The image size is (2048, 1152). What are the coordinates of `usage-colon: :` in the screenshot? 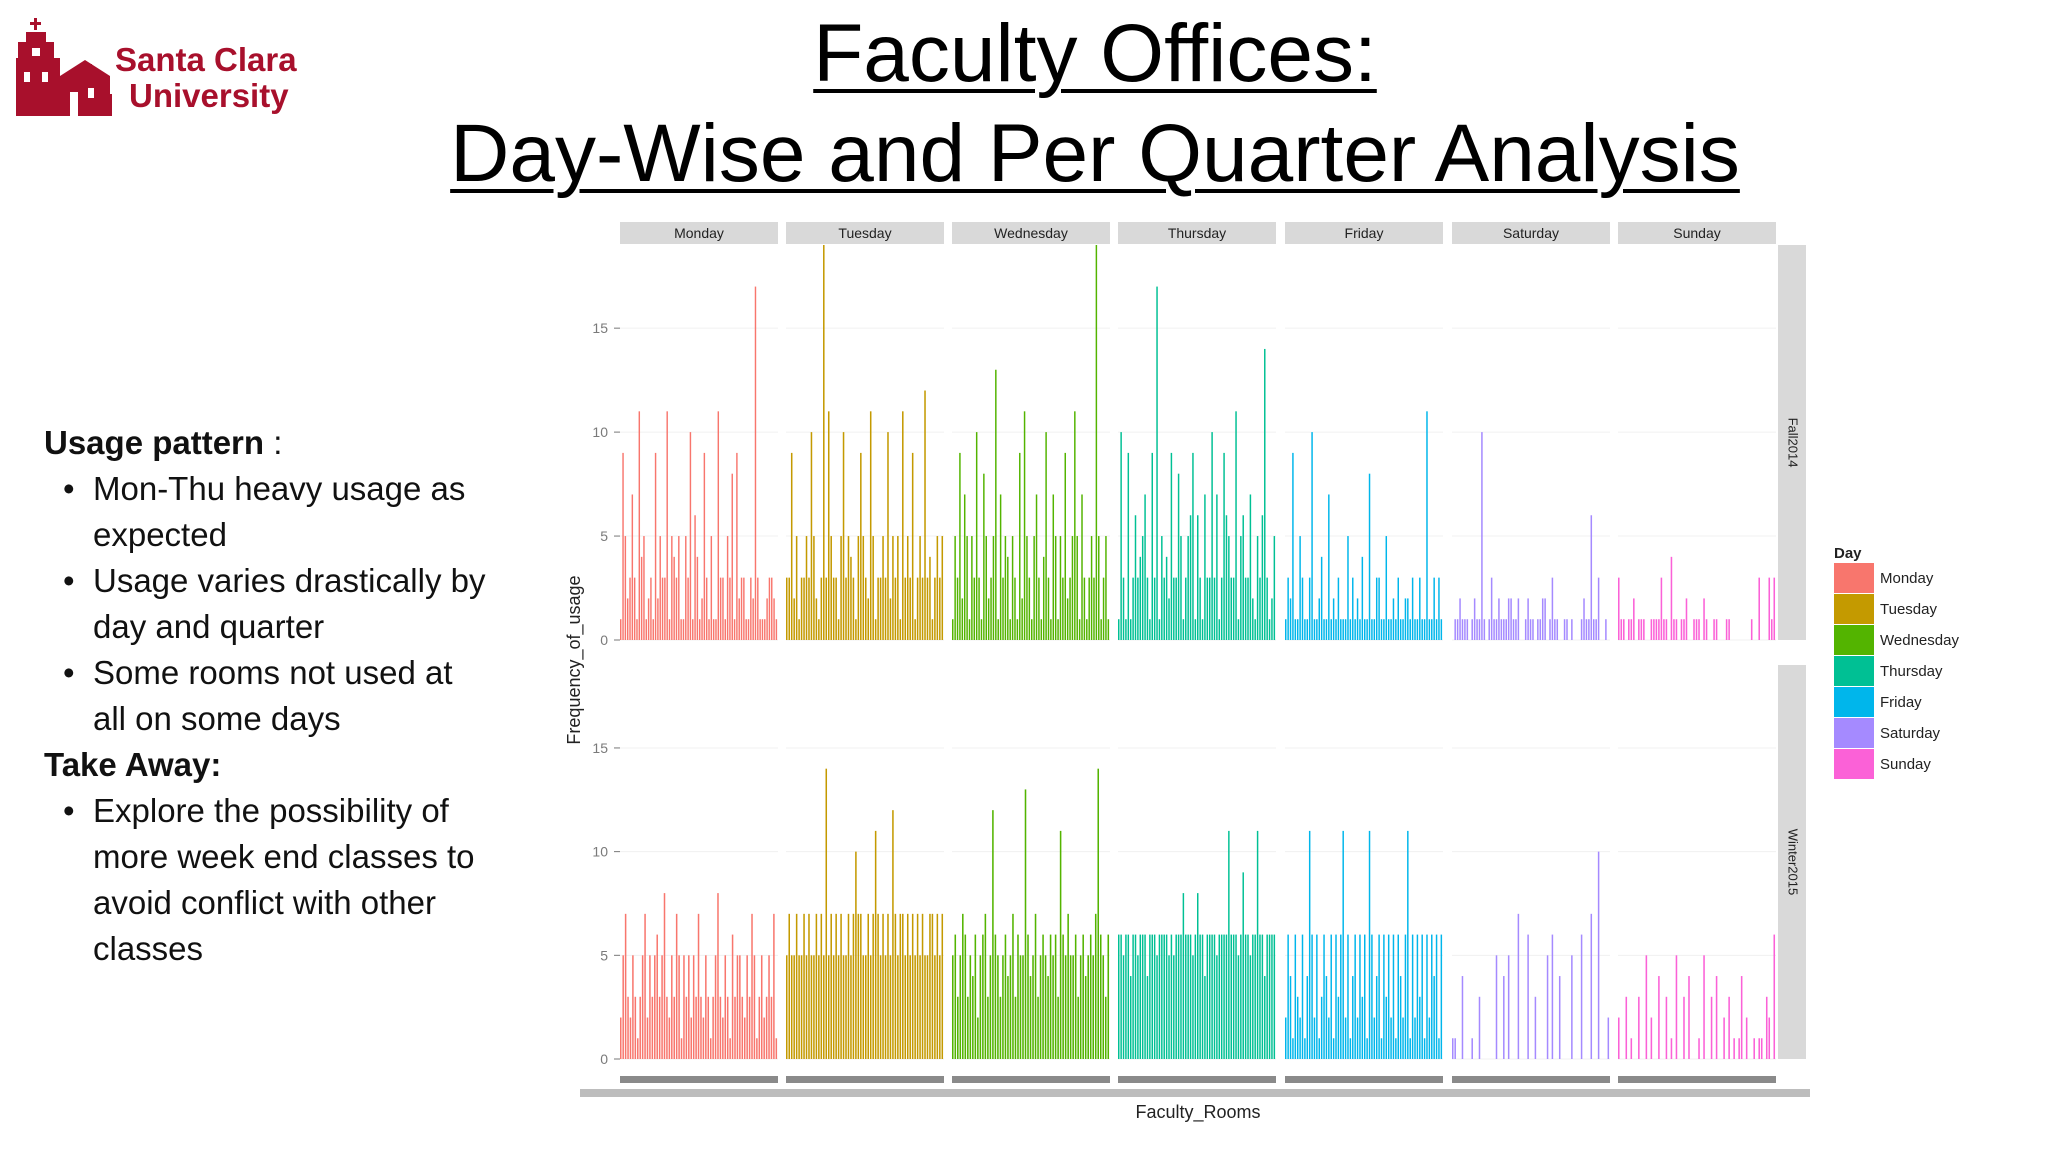 It's located at (273, 442).